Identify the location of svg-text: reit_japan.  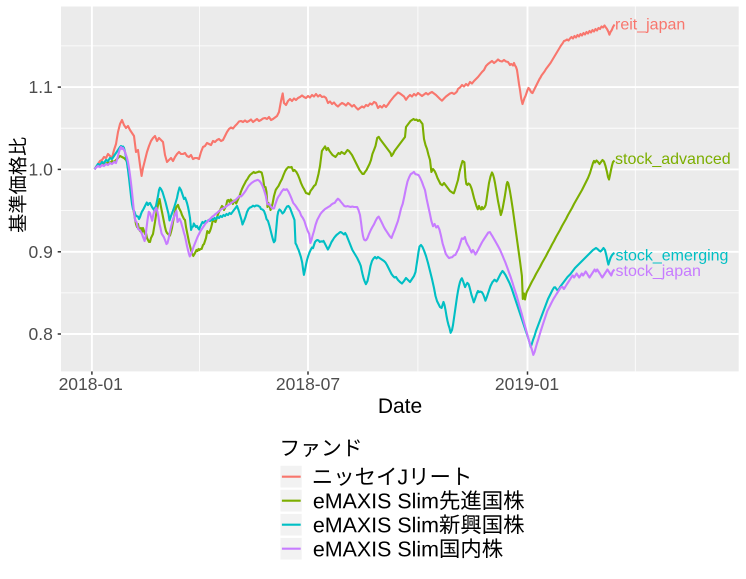
(650, 25).